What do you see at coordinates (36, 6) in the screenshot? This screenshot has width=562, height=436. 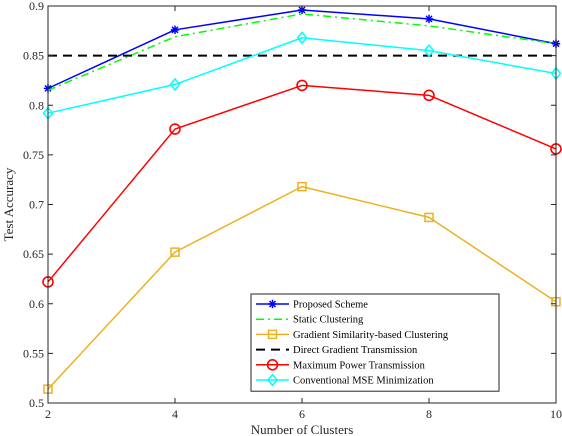 I see `y-tick-label: 0.9` at bounding box center [36, 6].